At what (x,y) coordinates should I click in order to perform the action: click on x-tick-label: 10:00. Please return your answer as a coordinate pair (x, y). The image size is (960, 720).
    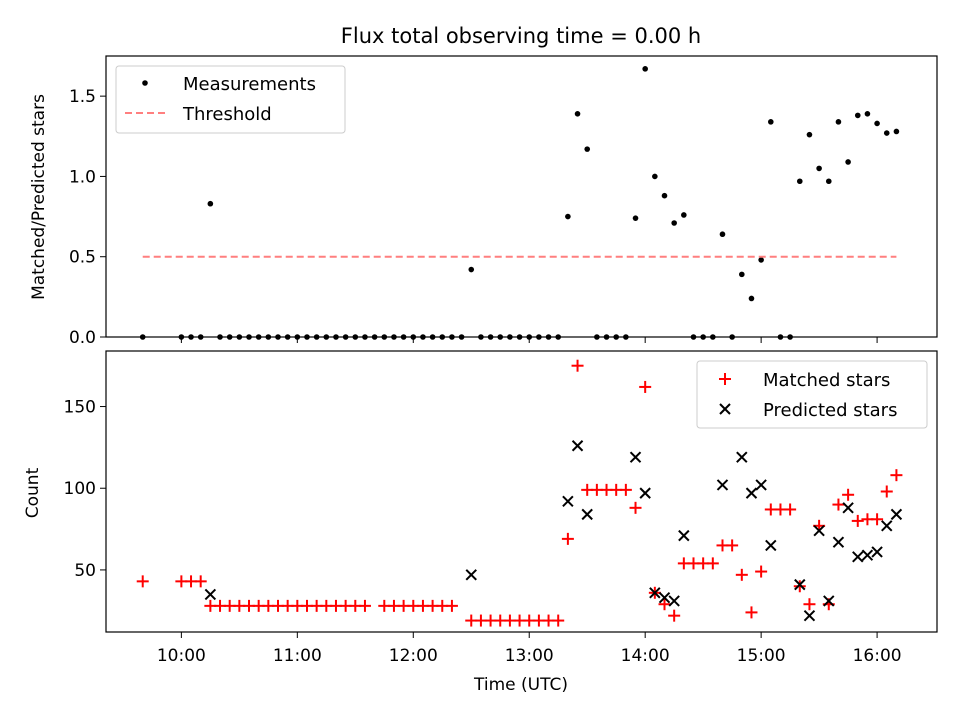
    Looking at the image, I should click on (181, 656).